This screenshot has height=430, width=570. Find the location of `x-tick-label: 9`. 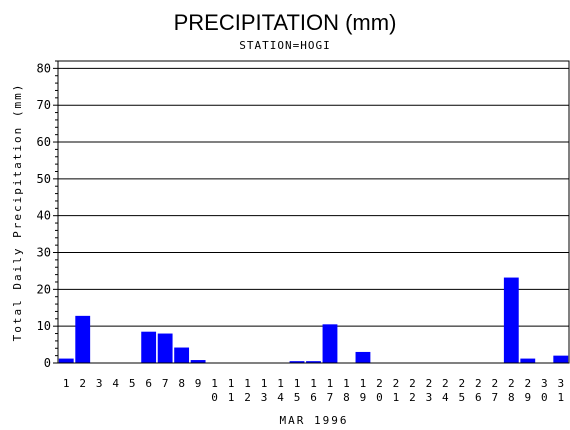

x-tick-label: 9 is located at coordinates (198, 383).